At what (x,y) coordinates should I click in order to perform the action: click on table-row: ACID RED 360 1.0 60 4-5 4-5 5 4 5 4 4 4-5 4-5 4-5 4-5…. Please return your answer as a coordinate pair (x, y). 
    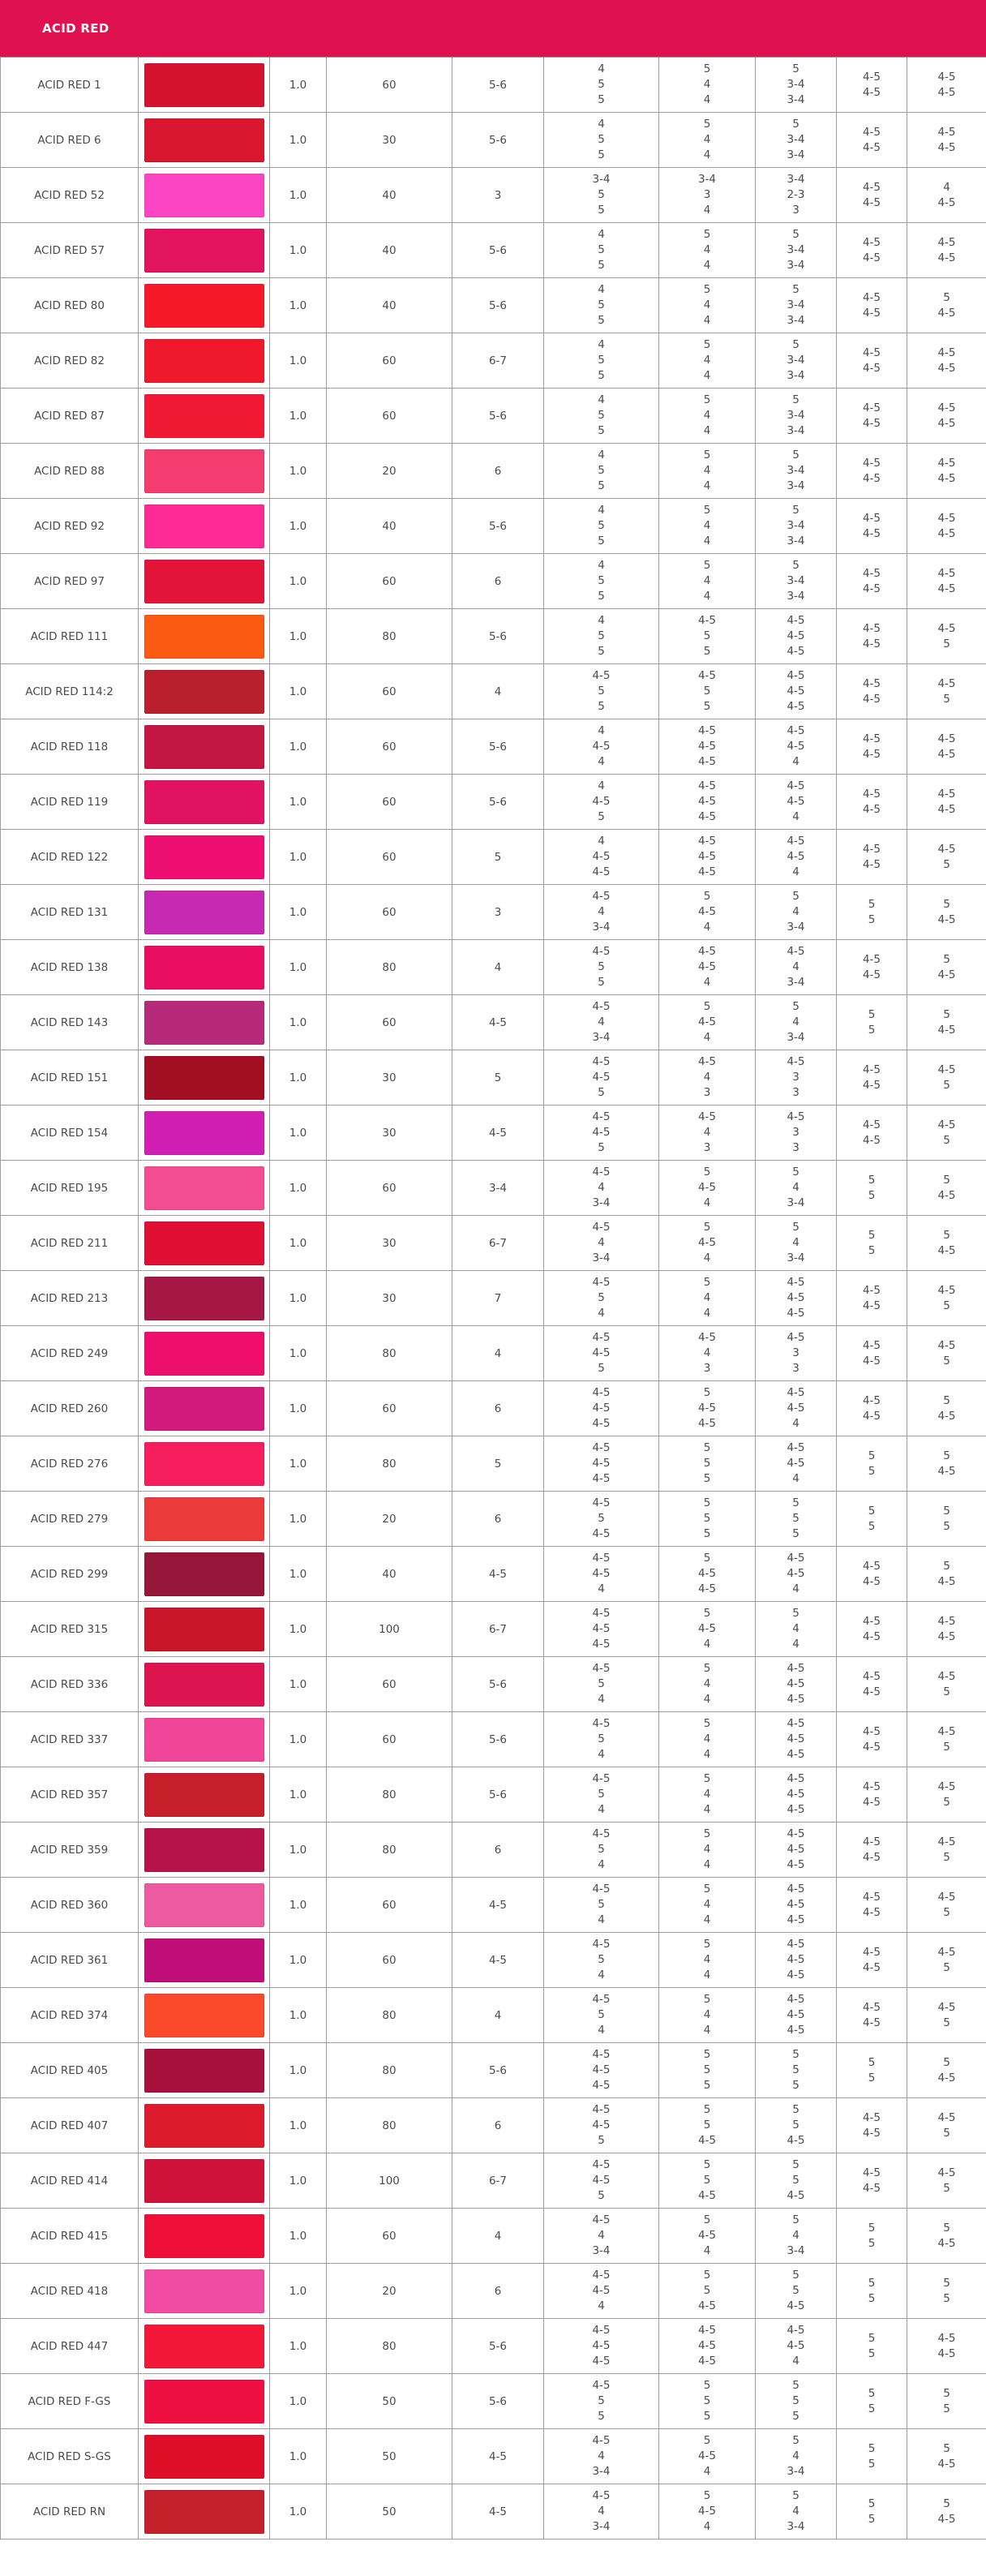
    Looking at the image, I should click on (493, 1905).